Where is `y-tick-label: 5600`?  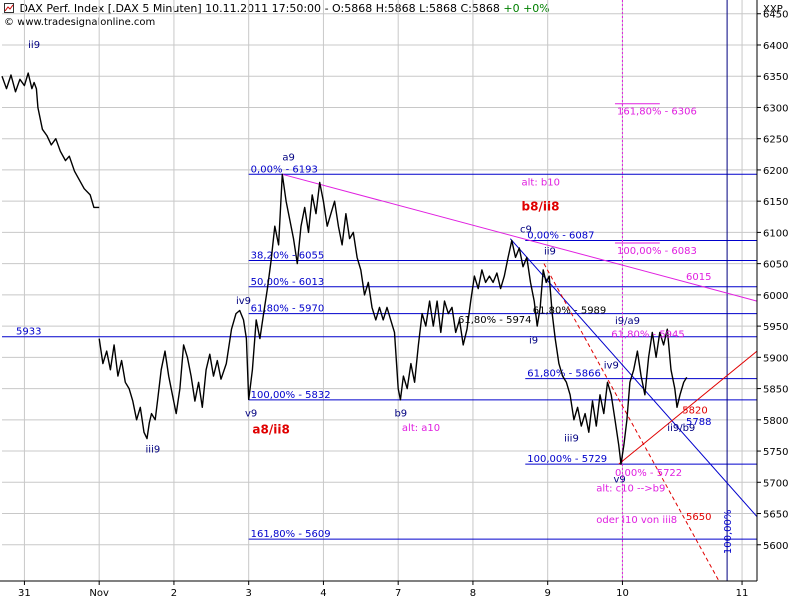
y-tick-label: 5600 is located at coordinates (775, 546).